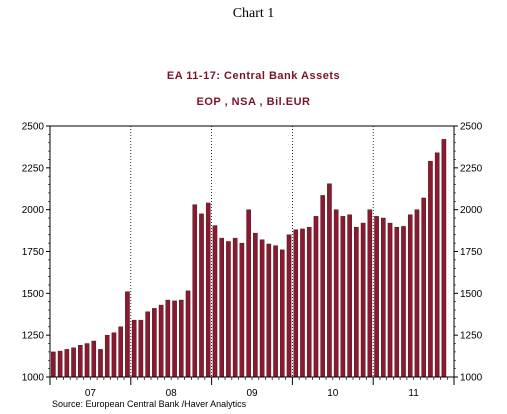  I want to click on x-tick-label-08: 08, so click(172, 393).